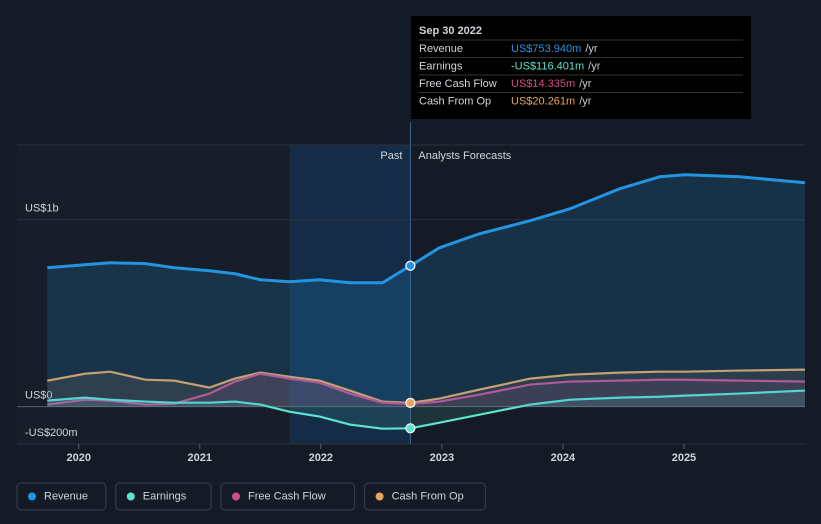 The height and width of the screenshot is (524, 821). I want to click on legend-label: Earnings, so click(165, 496).